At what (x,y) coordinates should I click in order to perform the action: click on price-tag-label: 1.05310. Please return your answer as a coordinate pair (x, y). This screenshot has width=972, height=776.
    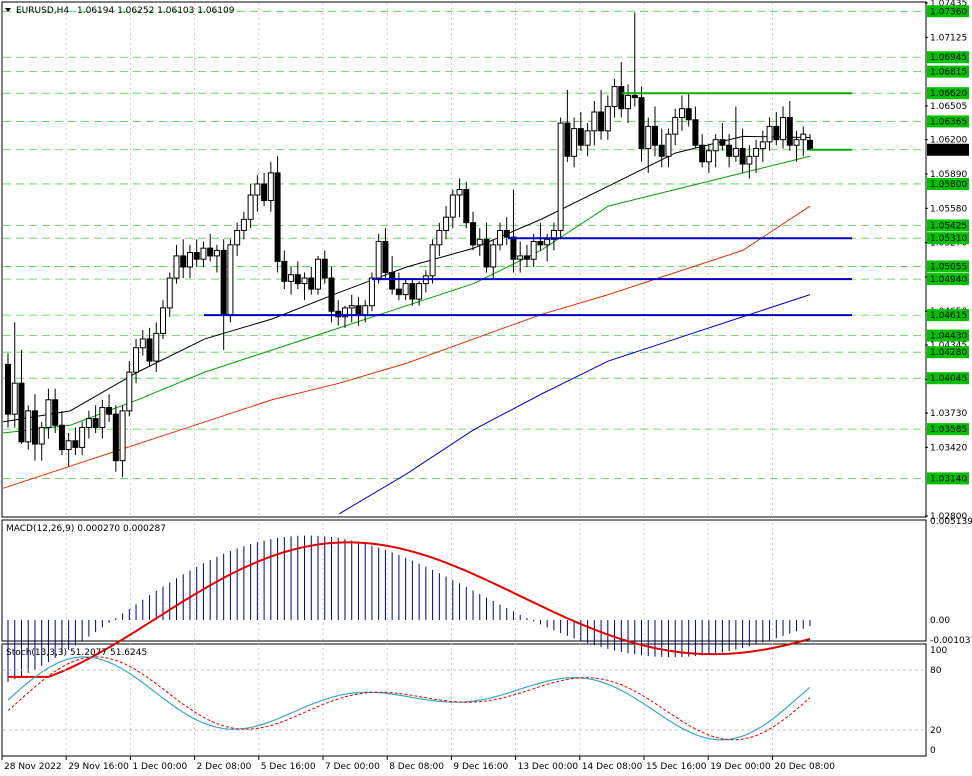
    Looking at the image, I should click on (948, 239).